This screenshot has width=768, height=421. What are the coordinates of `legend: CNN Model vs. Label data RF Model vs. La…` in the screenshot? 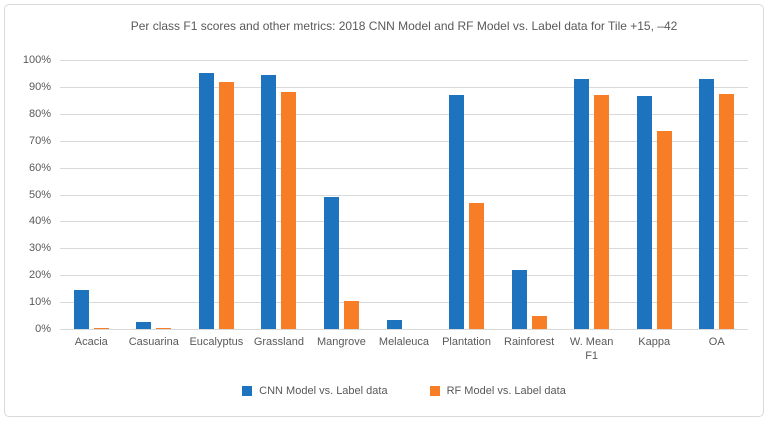 It's located at (404, 391).